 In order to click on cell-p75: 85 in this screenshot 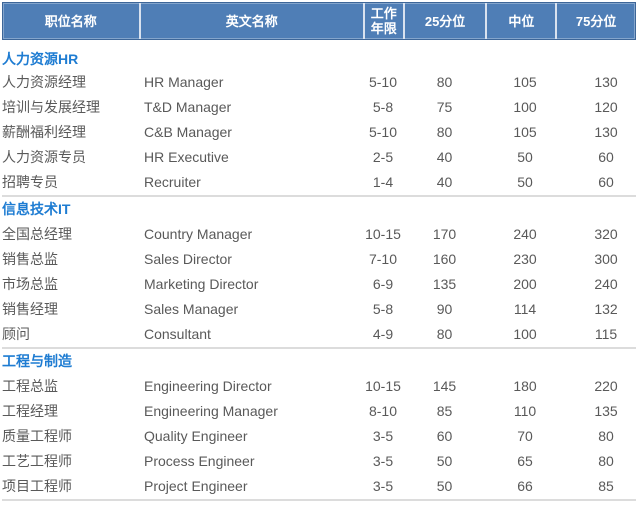, I will do `click(606, 486)`.